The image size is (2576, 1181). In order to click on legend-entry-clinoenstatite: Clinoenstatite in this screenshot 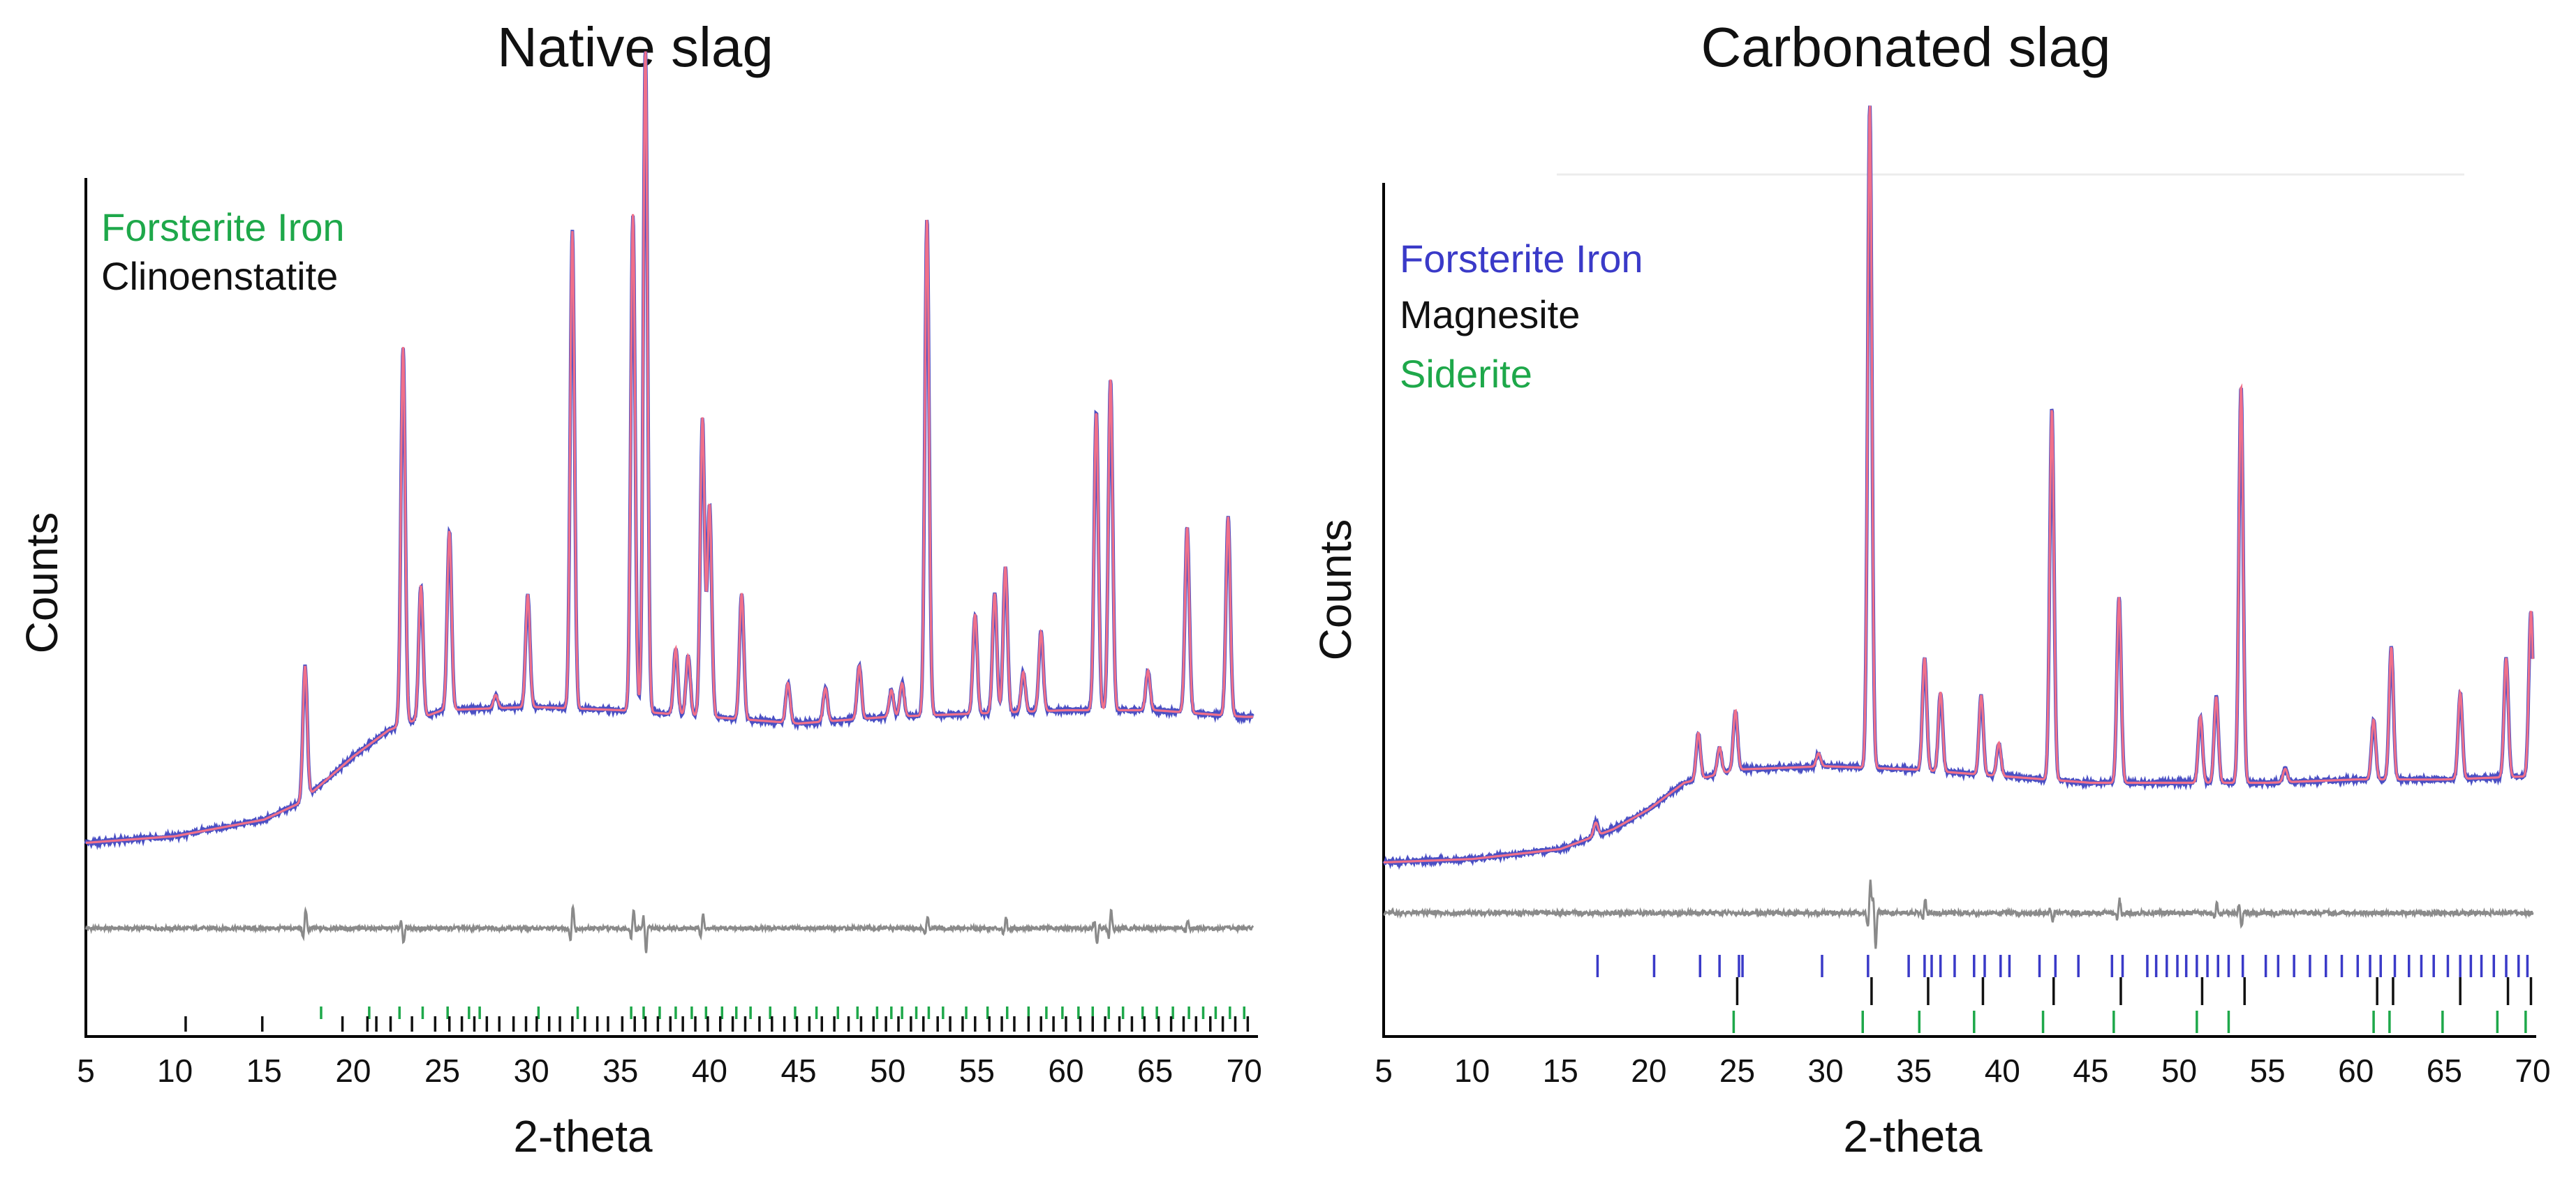, I will do `click(219, 276)`.